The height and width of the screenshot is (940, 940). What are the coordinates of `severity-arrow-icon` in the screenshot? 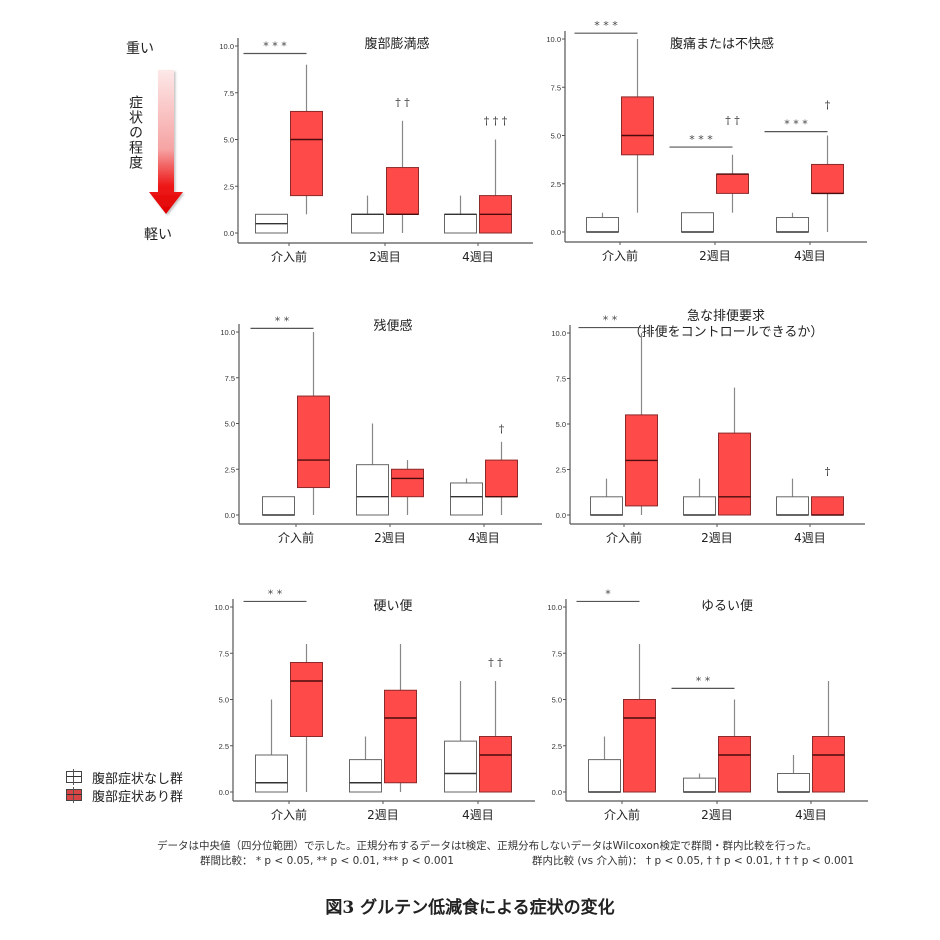 It's located at (167, 143).